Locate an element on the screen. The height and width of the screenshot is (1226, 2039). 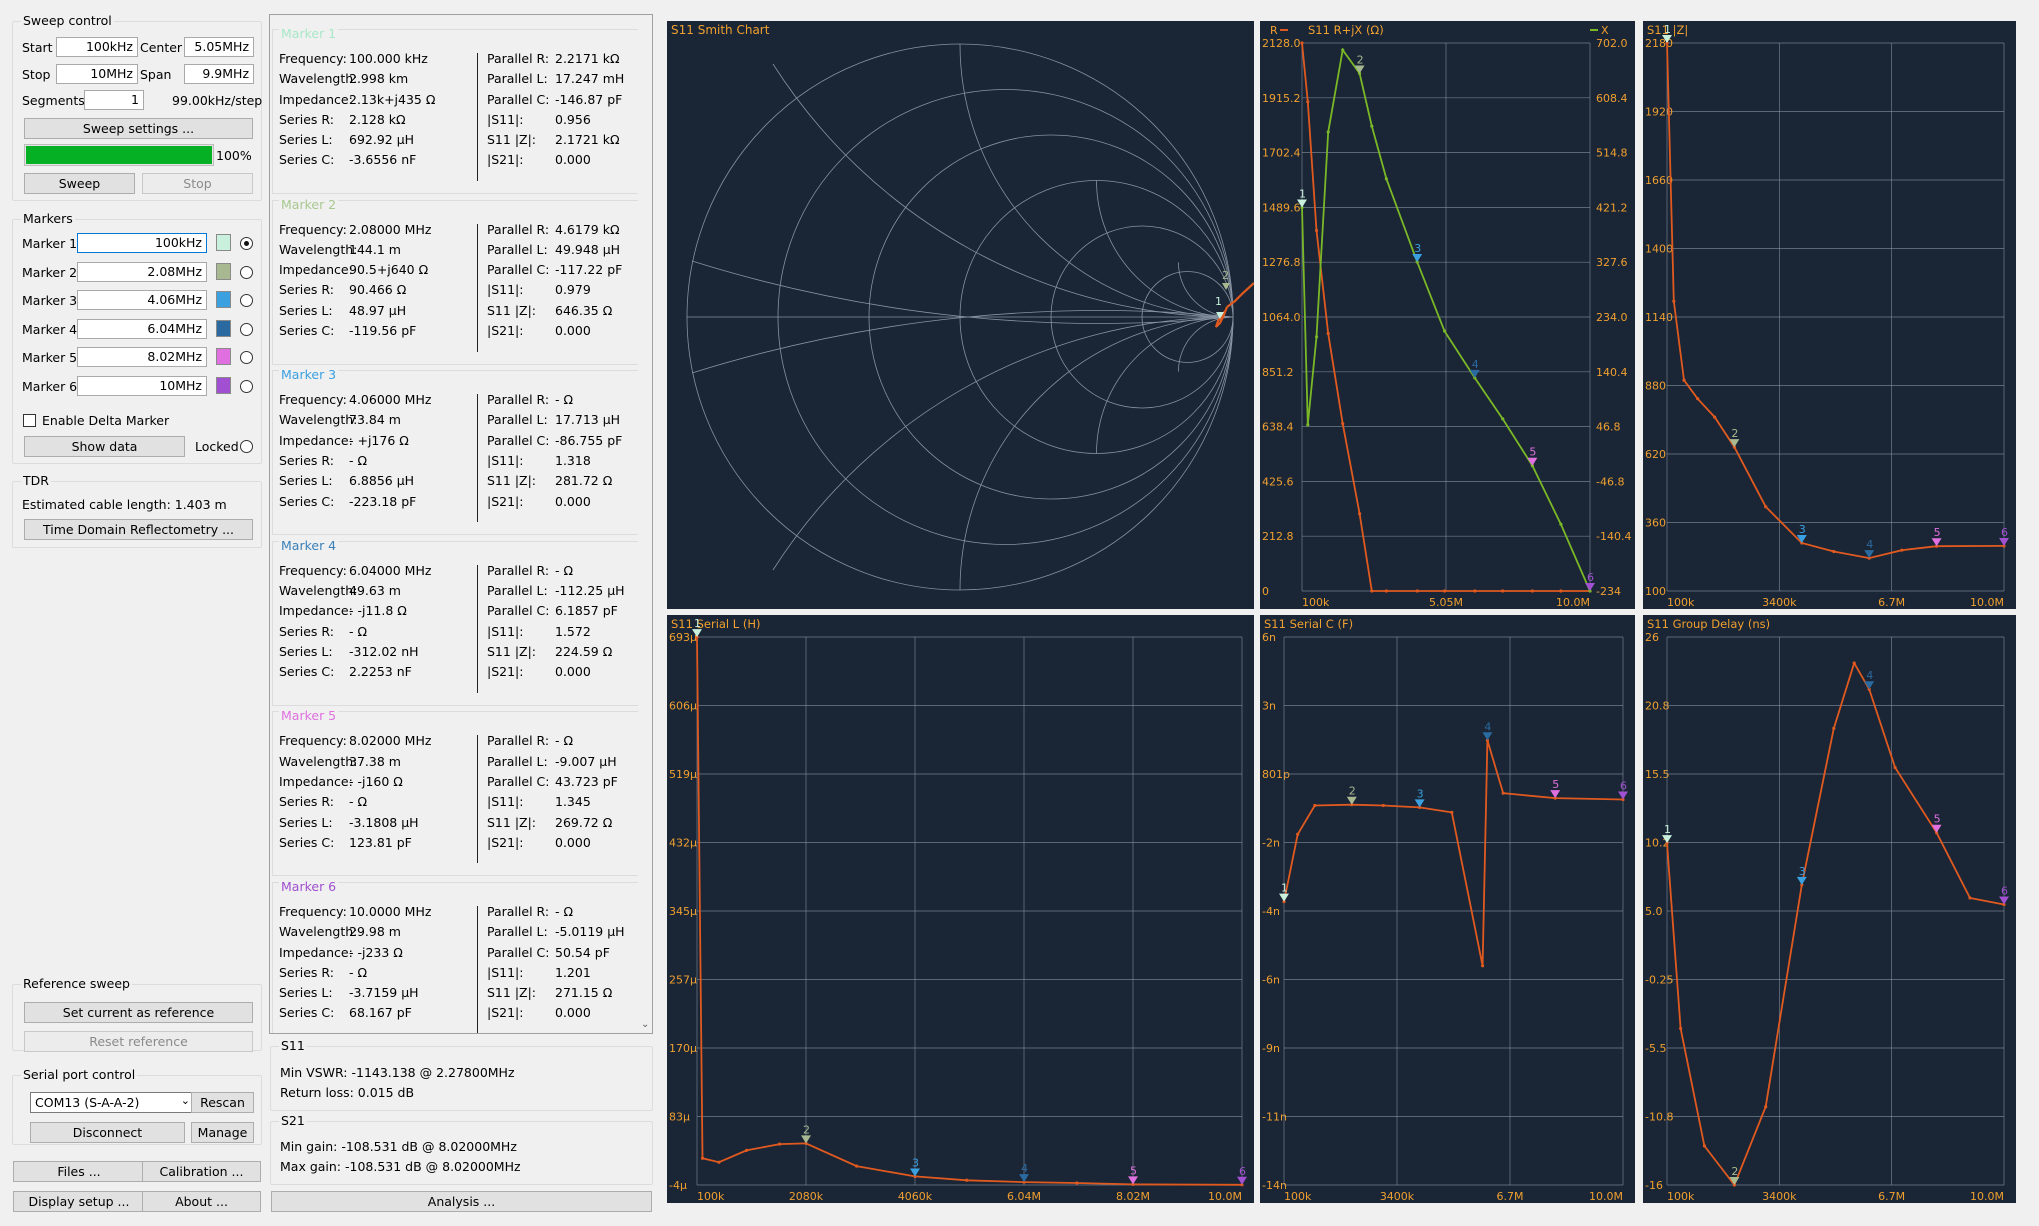
marker-frequency-input: 2.08MHz is located at coordinates (142, 271).